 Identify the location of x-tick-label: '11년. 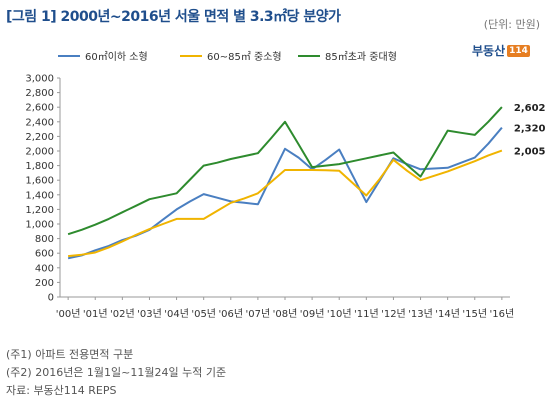
(366, 314).